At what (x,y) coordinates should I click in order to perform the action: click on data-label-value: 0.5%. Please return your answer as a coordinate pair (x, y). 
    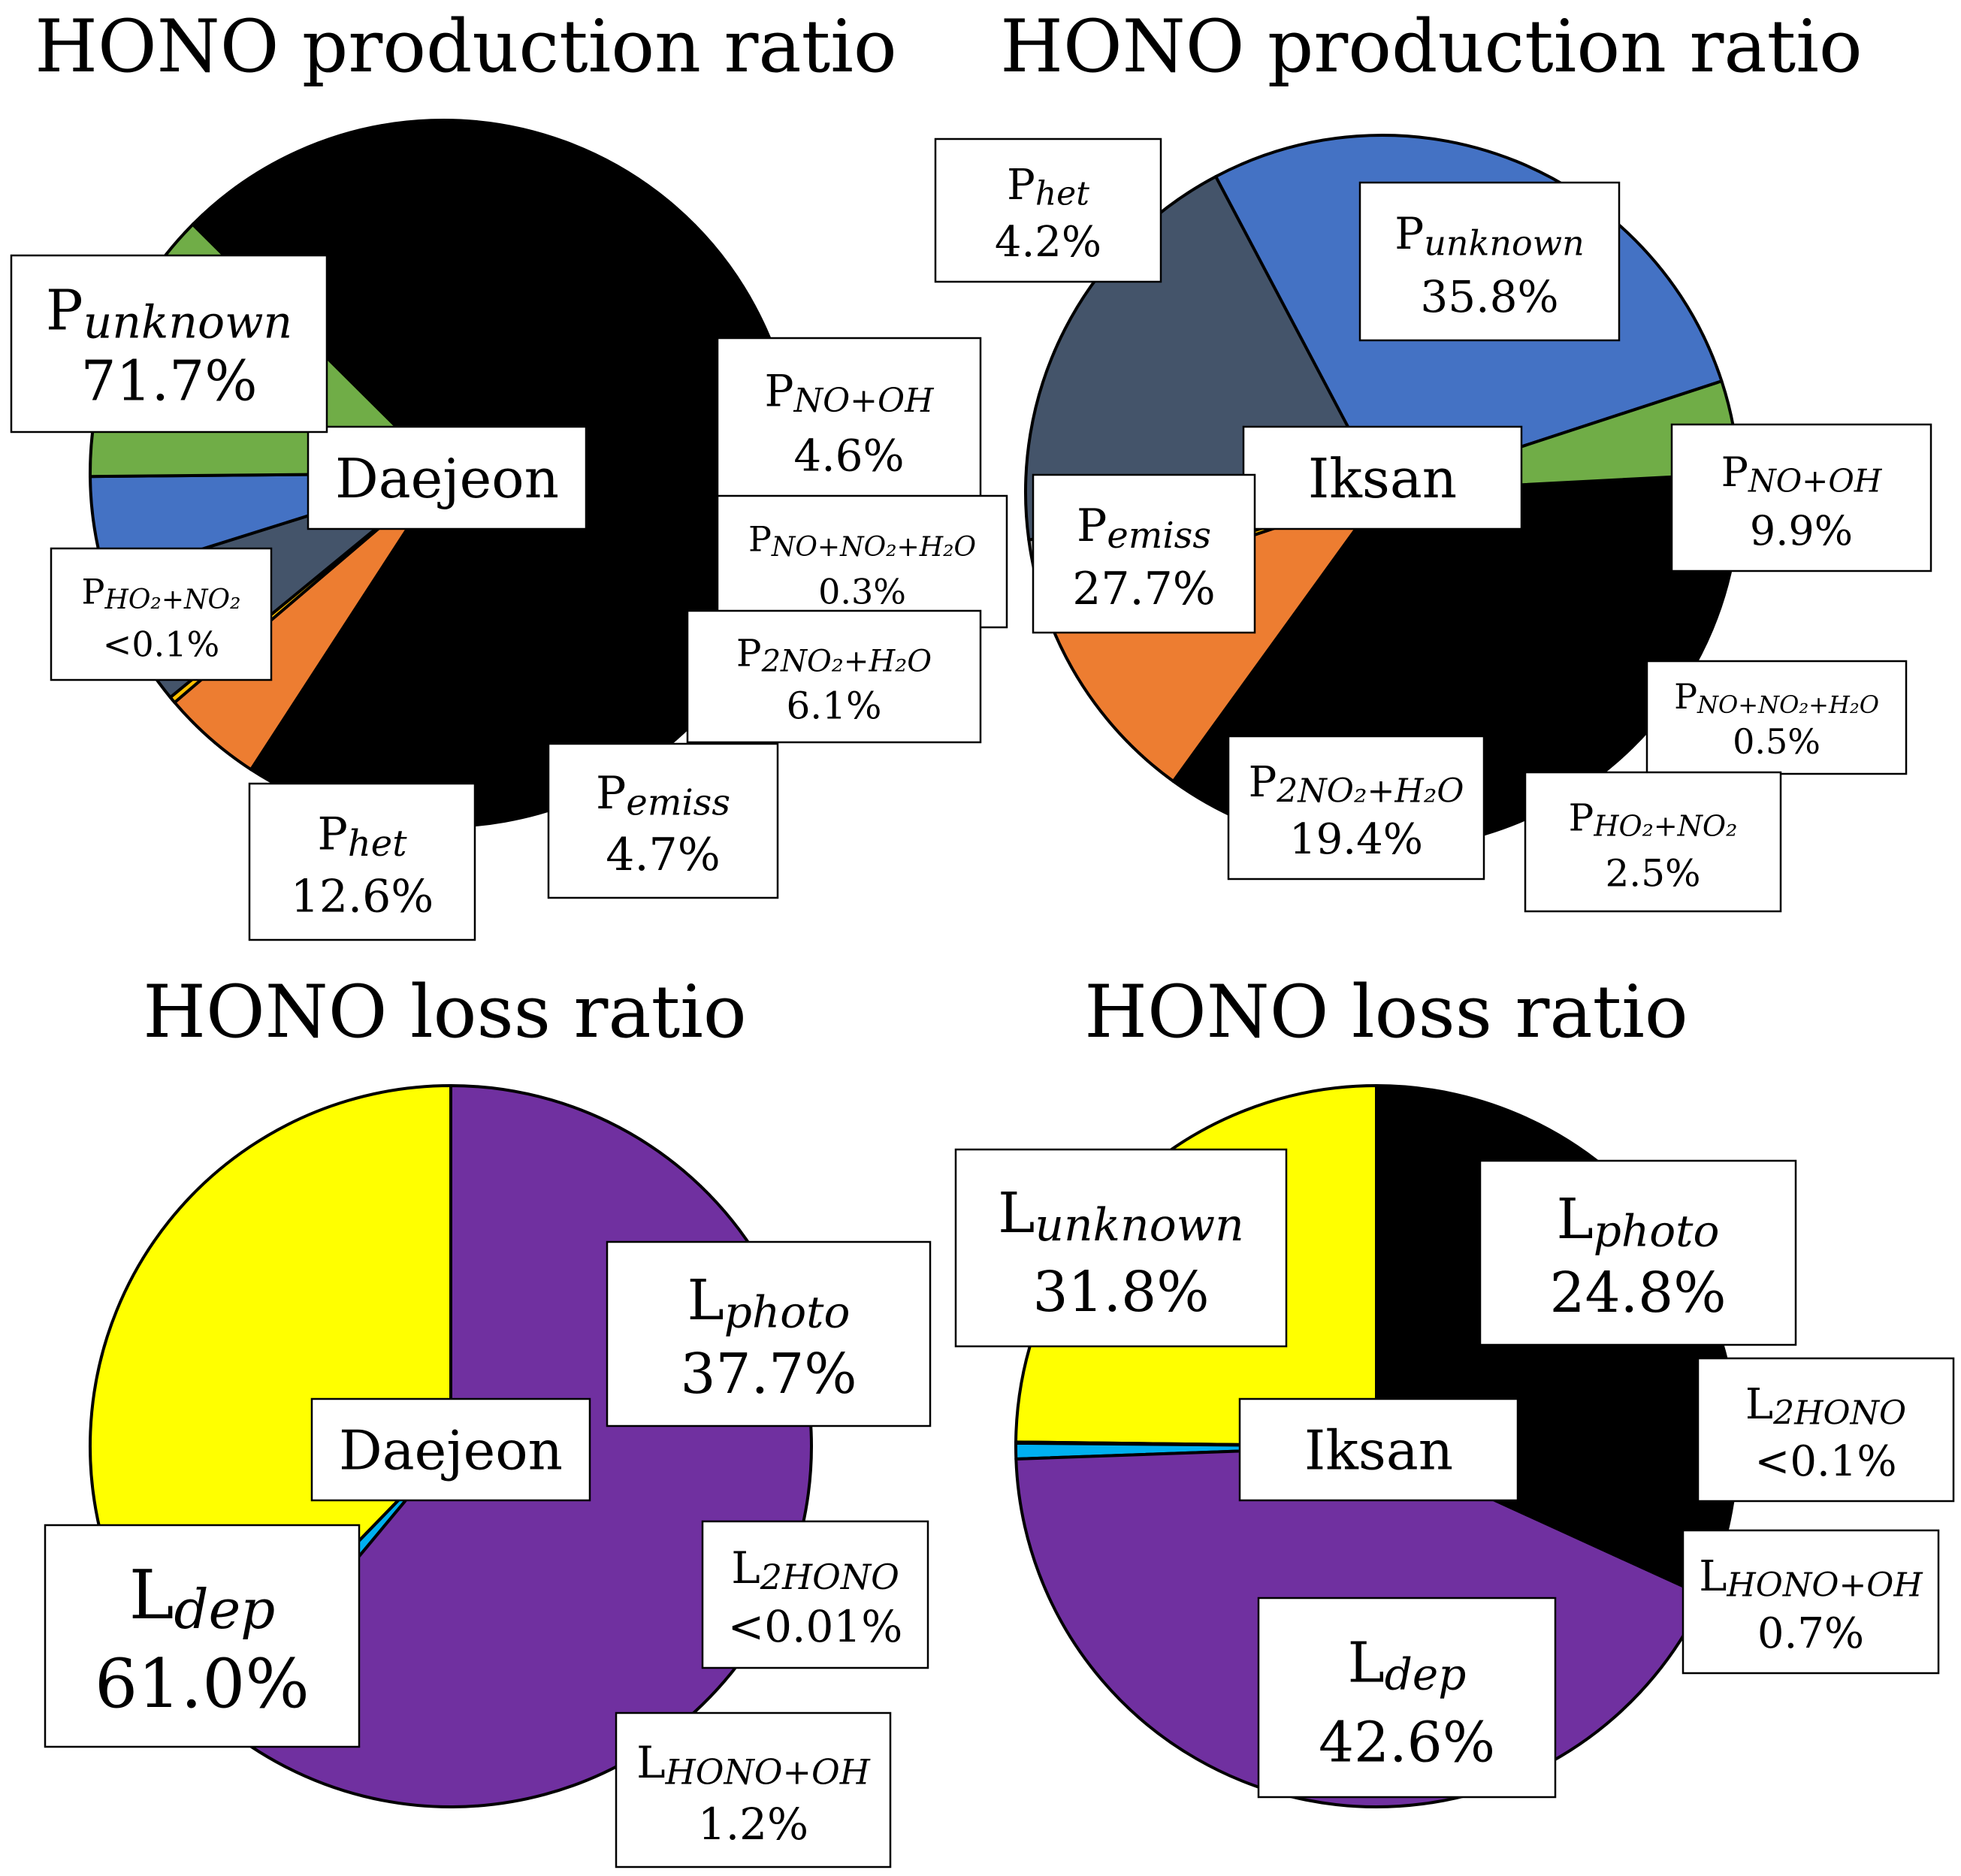
    Looking at the image, I should click on (1777, 742).